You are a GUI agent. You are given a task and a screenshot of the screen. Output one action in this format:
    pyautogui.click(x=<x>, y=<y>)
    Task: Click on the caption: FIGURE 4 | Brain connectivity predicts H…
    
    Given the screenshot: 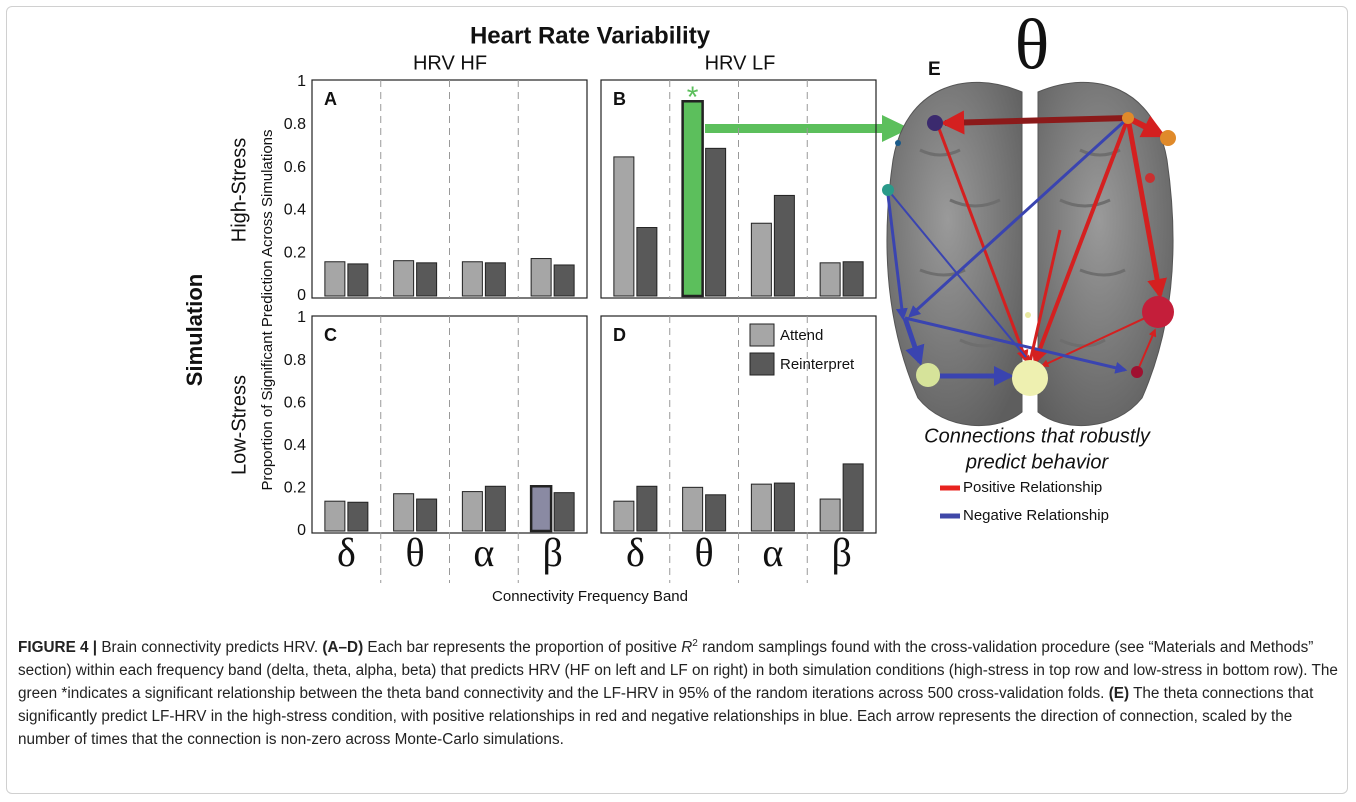 What is the action you would take?
    pyautogui.click(x=679, y=693)
    